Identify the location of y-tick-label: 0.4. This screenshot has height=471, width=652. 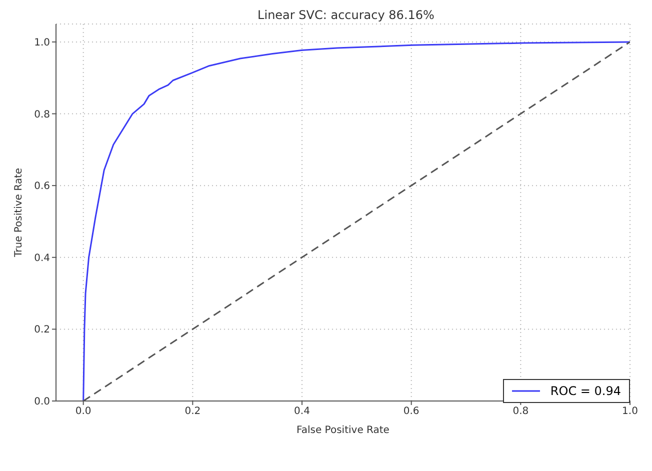
(42, 258).